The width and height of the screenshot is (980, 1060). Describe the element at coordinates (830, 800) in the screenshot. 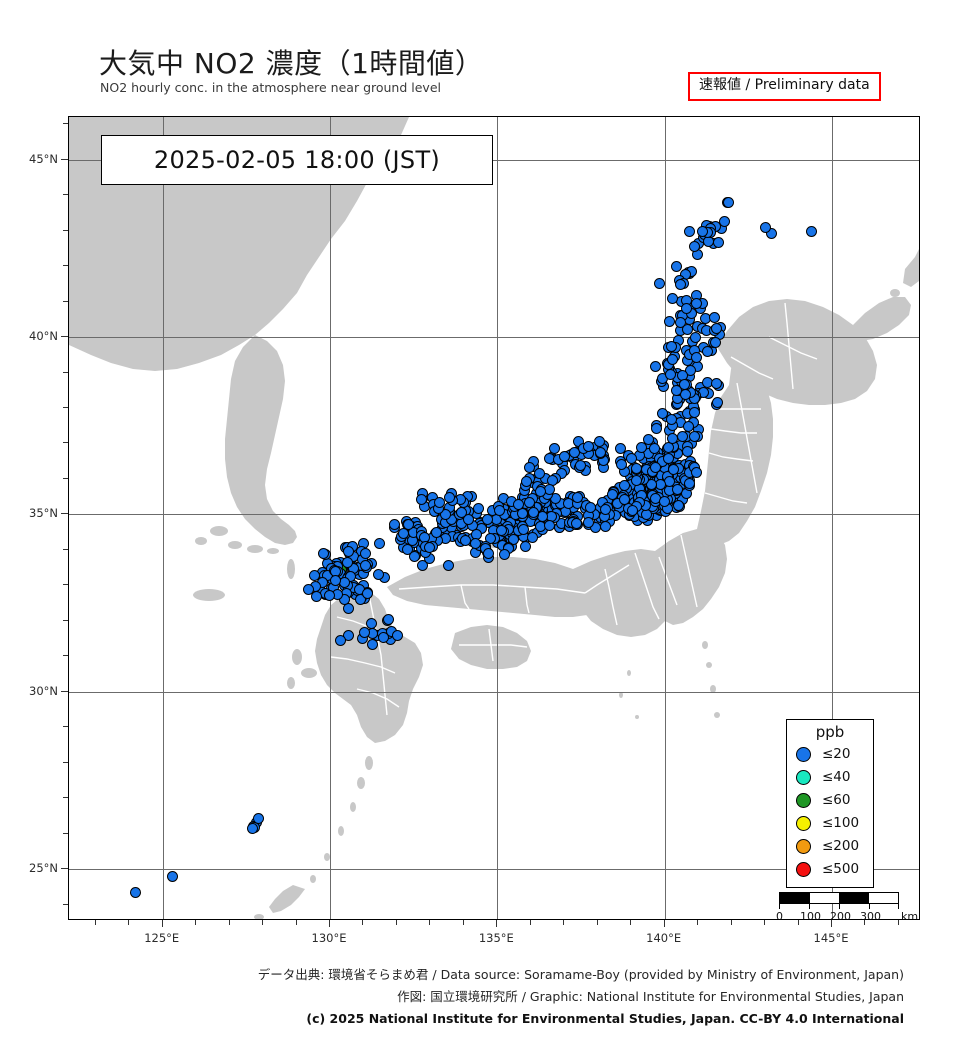

I see `legend-item: ≤60` at that location.